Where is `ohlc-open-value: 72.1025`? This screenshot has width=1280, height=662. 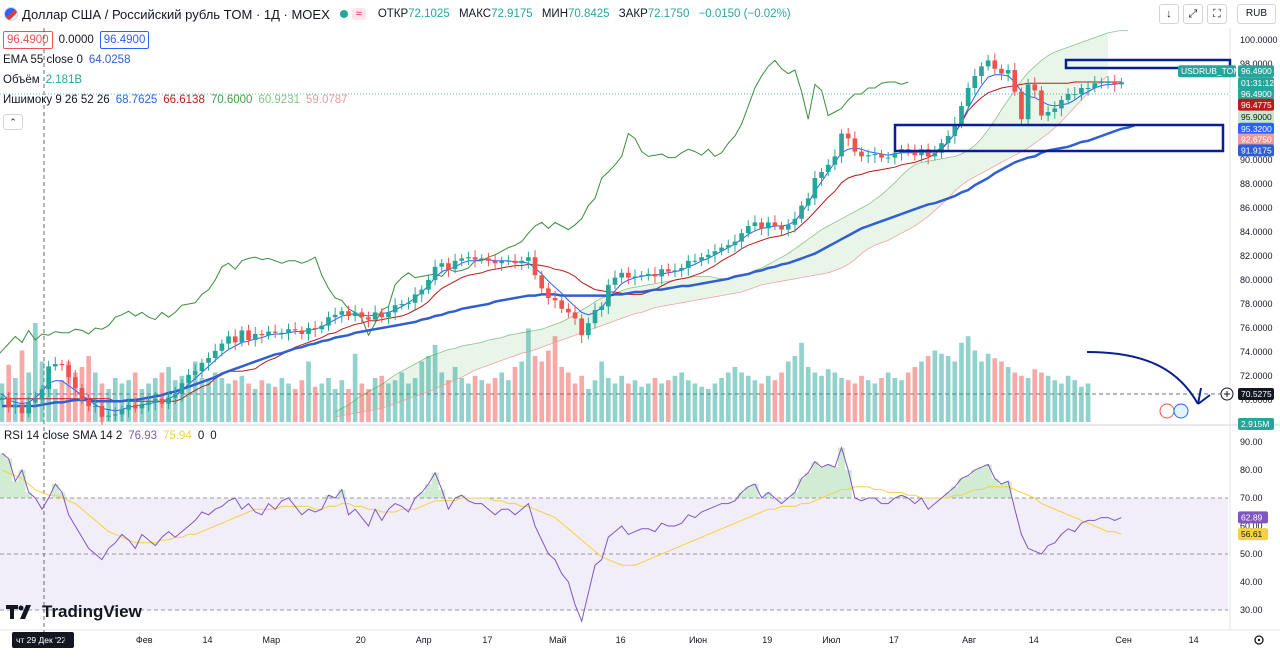 ohlc-open-value: 72.1025 is located at coordinates (429, 14).